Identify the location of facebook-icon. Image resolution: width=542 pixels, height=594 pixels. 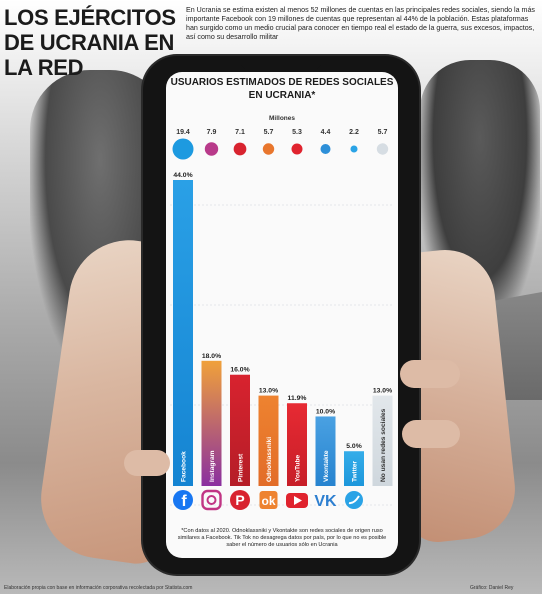
(183, 500).